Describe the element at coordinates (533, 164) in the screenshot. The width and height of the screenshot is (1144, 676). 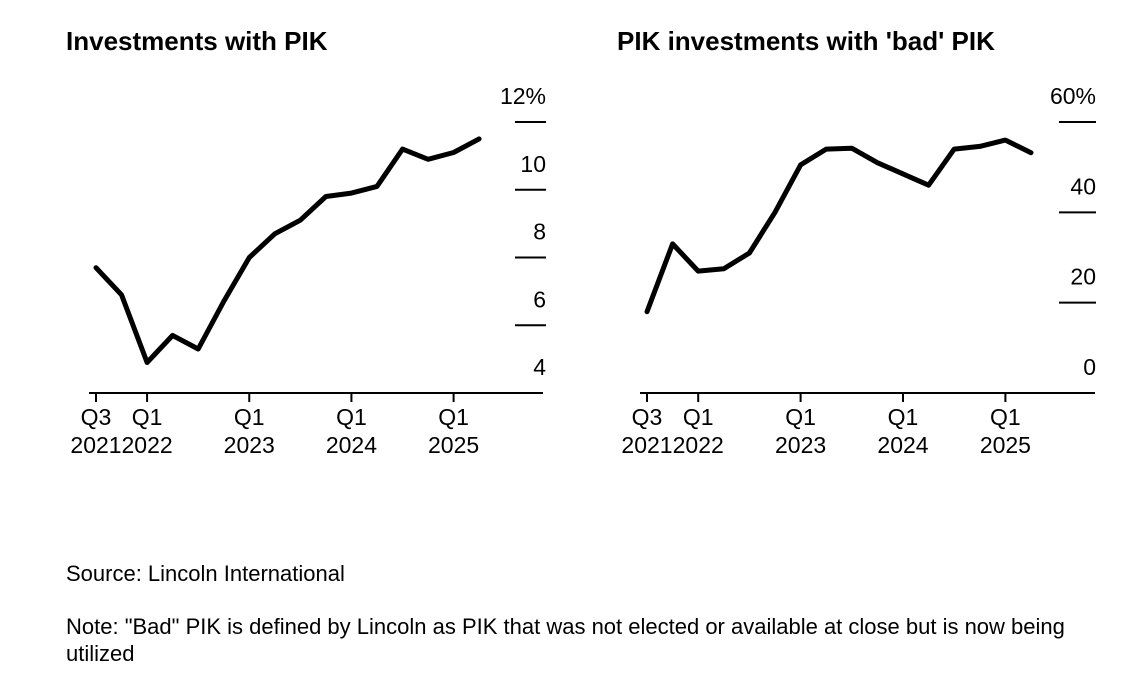
I see `y-tick-label: 10` at that location.